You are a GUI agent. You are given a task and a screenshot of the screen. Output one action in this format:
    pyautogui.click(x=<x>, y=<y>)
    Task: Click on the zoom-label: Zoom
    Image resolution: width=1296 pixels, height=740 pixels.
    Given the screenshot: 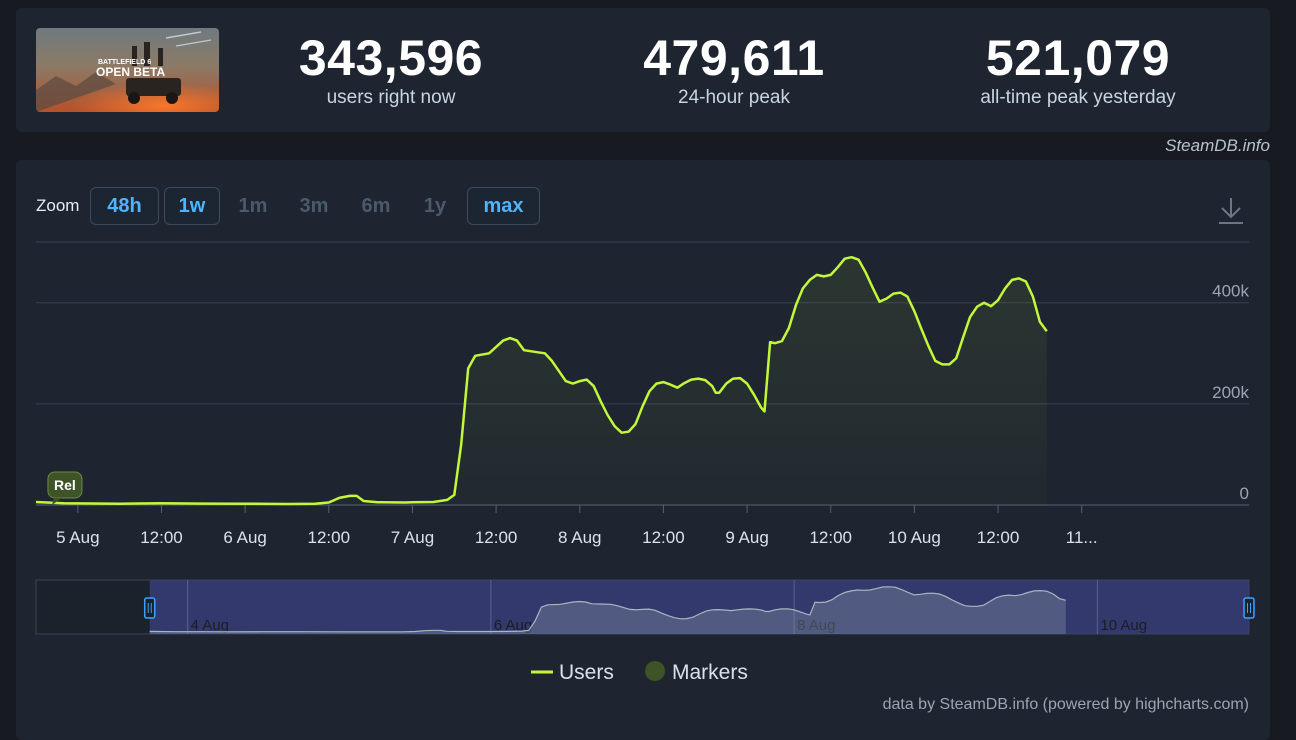 What is the action you would take?
    pyautogui.click(x=58, y=205)
    